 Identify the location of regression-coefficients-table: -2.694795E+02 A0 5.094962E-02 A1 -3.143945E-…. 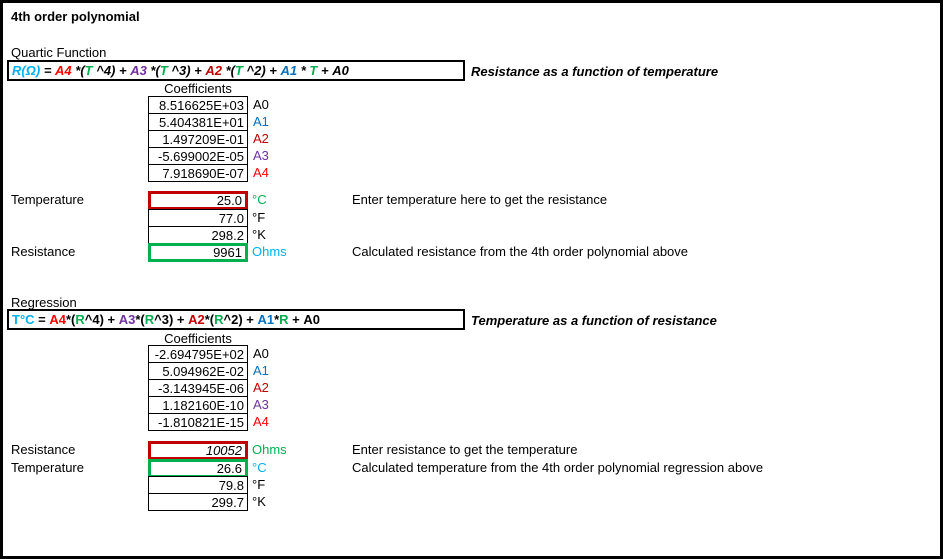
(208, 388).